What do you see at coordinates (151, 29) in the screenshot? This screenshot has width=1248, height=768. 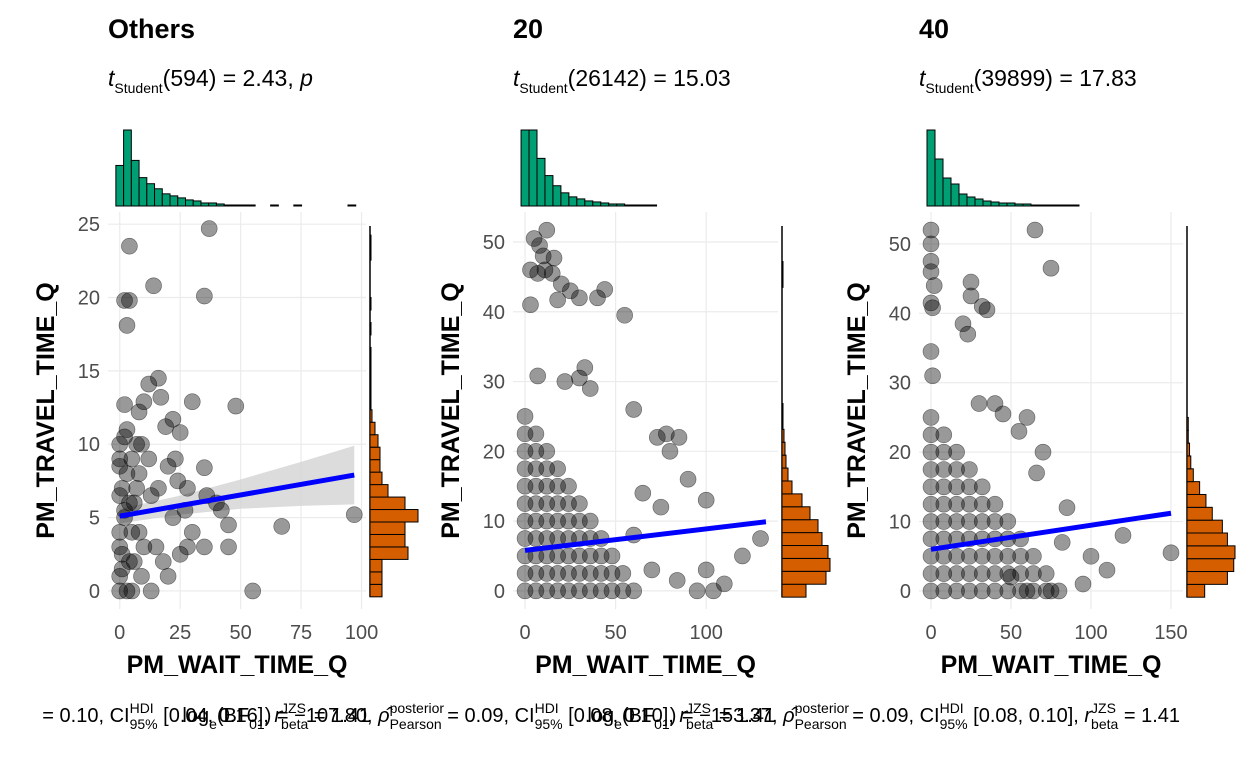 I see `panel-title: Others` at bounding box center [151, 29].